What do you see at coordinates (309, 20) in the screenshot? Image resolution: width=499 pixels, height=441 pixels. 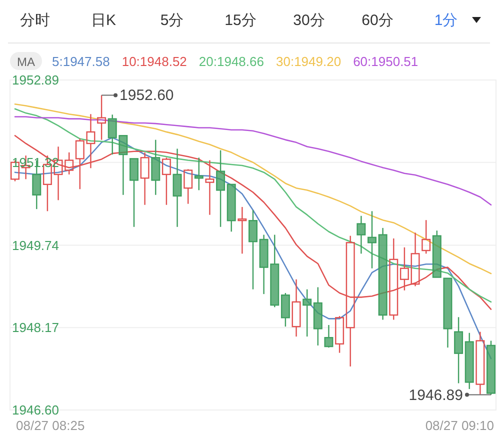 I see `text: 30分` at bounding box center [309, 20].